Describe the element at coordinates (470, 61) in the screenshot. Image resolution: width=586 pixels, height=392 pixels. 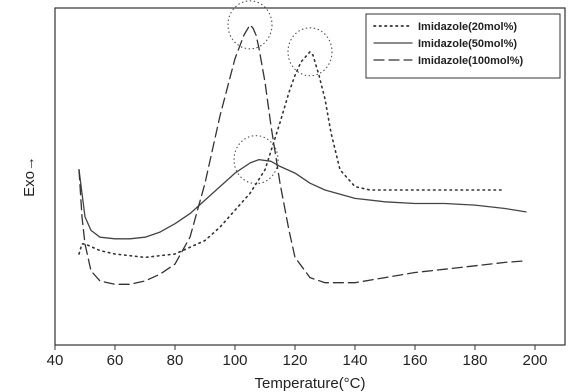
I see `legend-entry-3: Imidazole(100mol%)` at that location.